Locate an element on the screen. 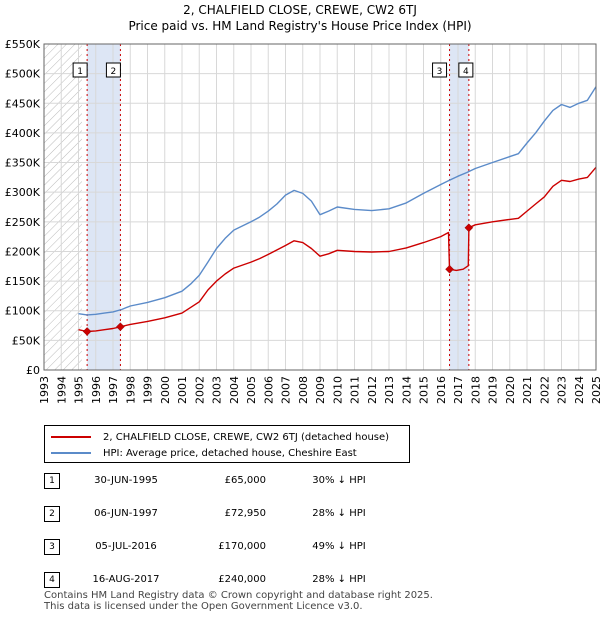 The width and height of the screenshot is (600, 620). x-tick-label: 2007 is located at coordinates (286, 390).